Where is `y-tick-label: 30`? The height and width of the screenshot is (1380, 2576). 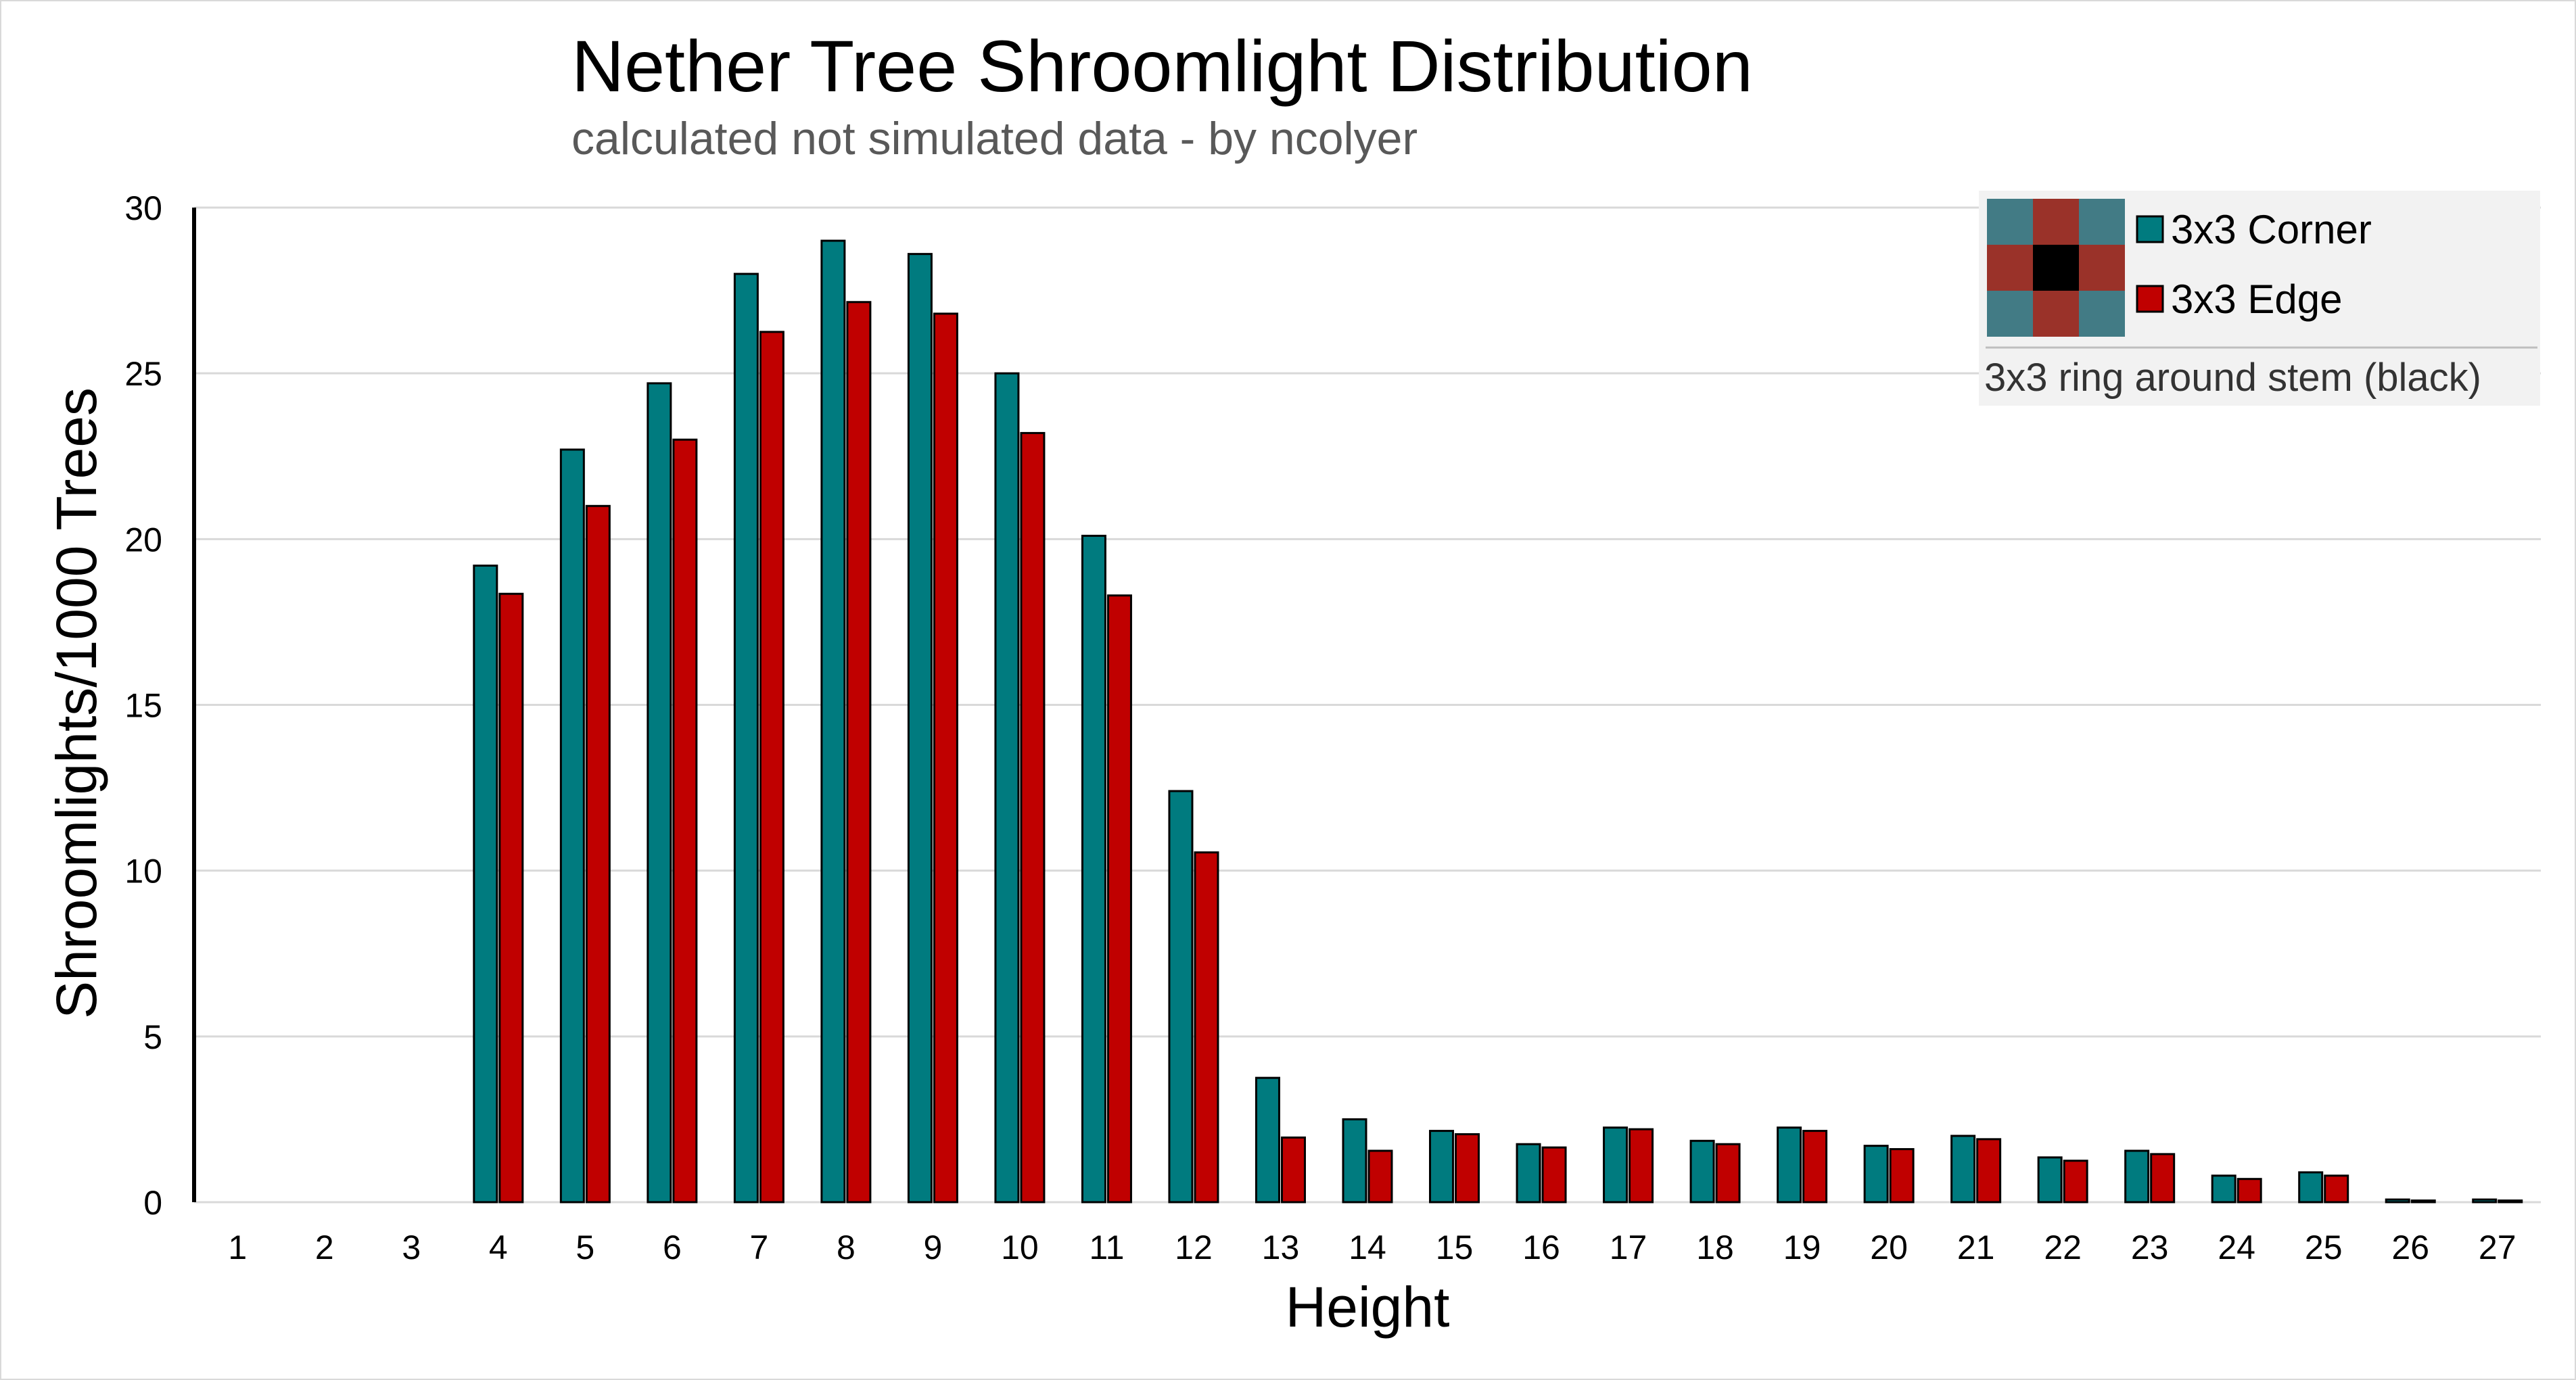 y-tick-label: 30 is located at coordinates (143, 208).